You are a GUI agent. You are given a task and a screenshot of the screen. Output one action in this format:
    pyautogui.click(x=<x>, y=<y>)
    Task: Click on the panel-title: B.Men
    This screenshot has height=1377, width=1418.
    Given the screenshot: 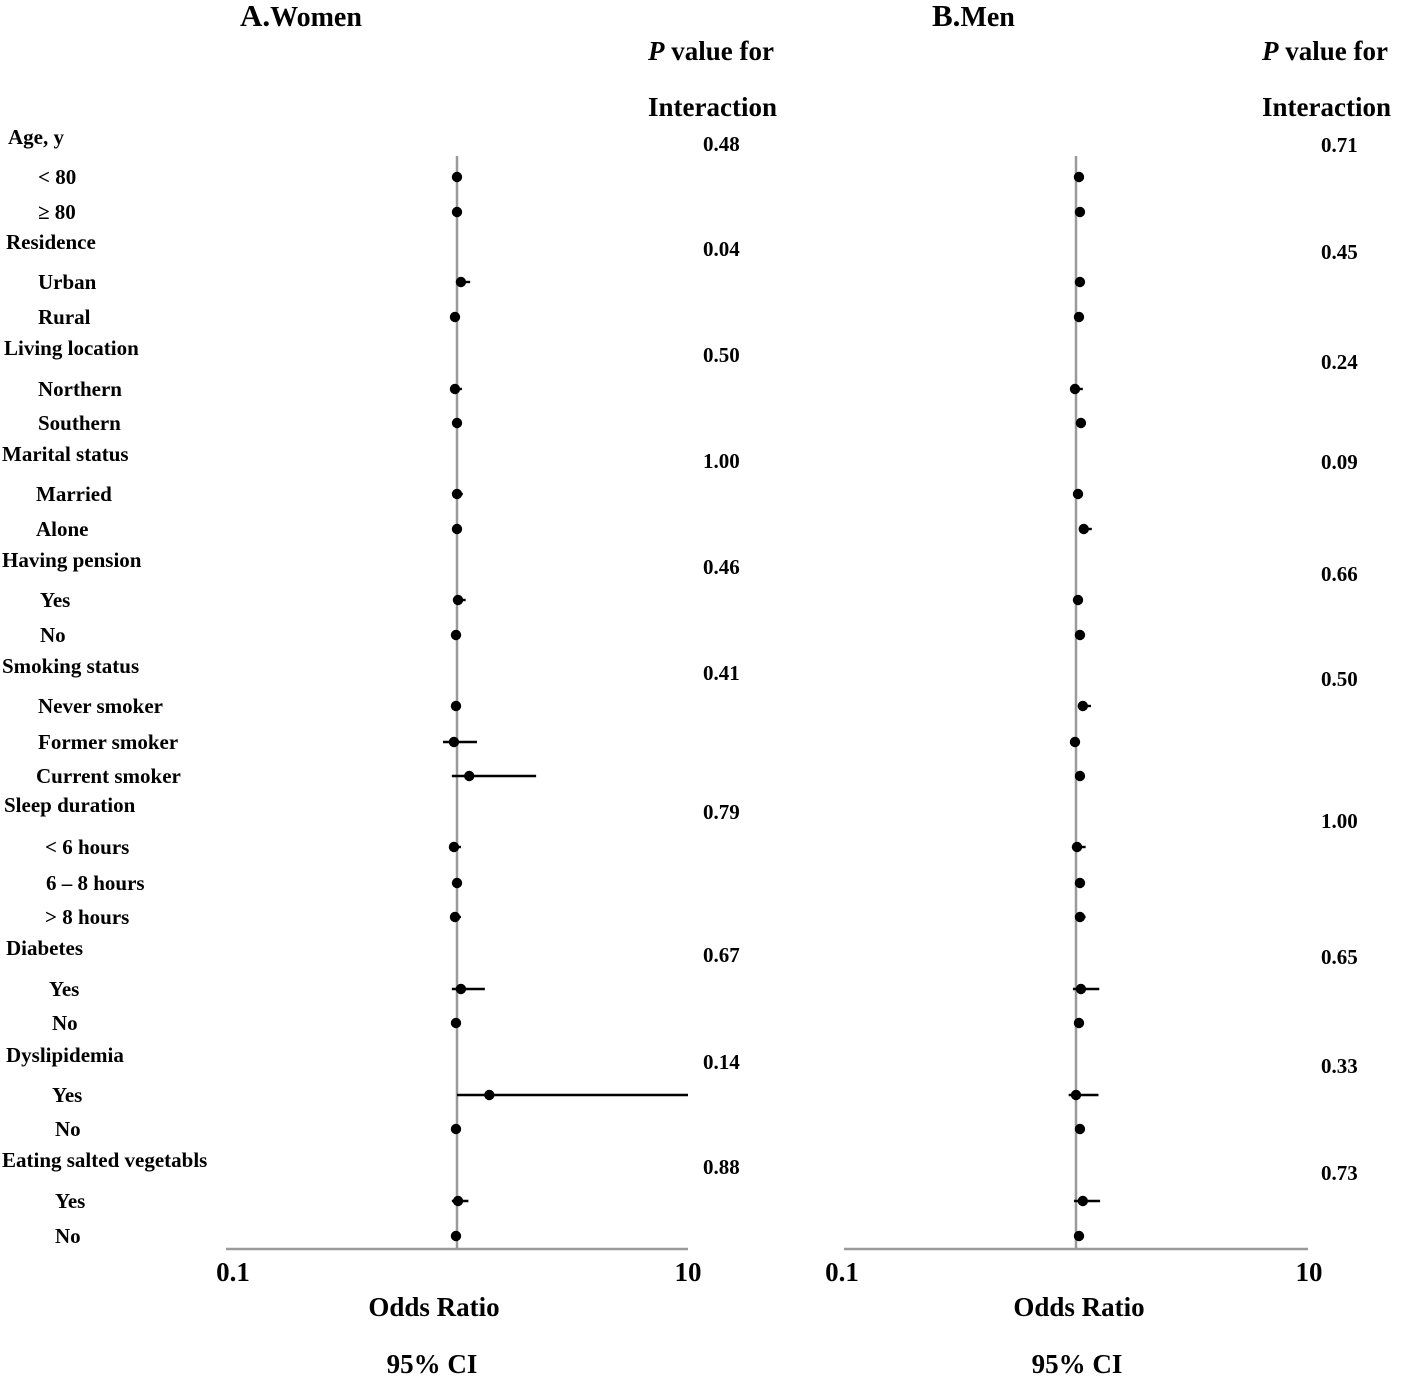 What is the action you would take?
    pyautogui.click(x=973, y=16)
    